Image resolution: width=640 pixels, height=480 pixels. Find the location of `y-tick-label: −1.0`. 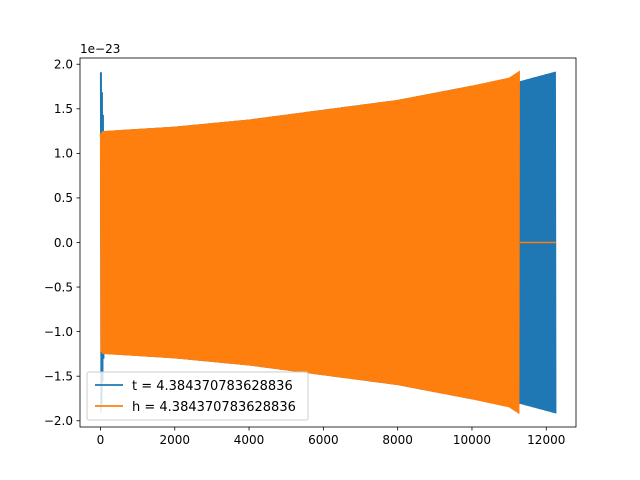

y-tick-label: −1.0 is located at coordinates (58, 332).